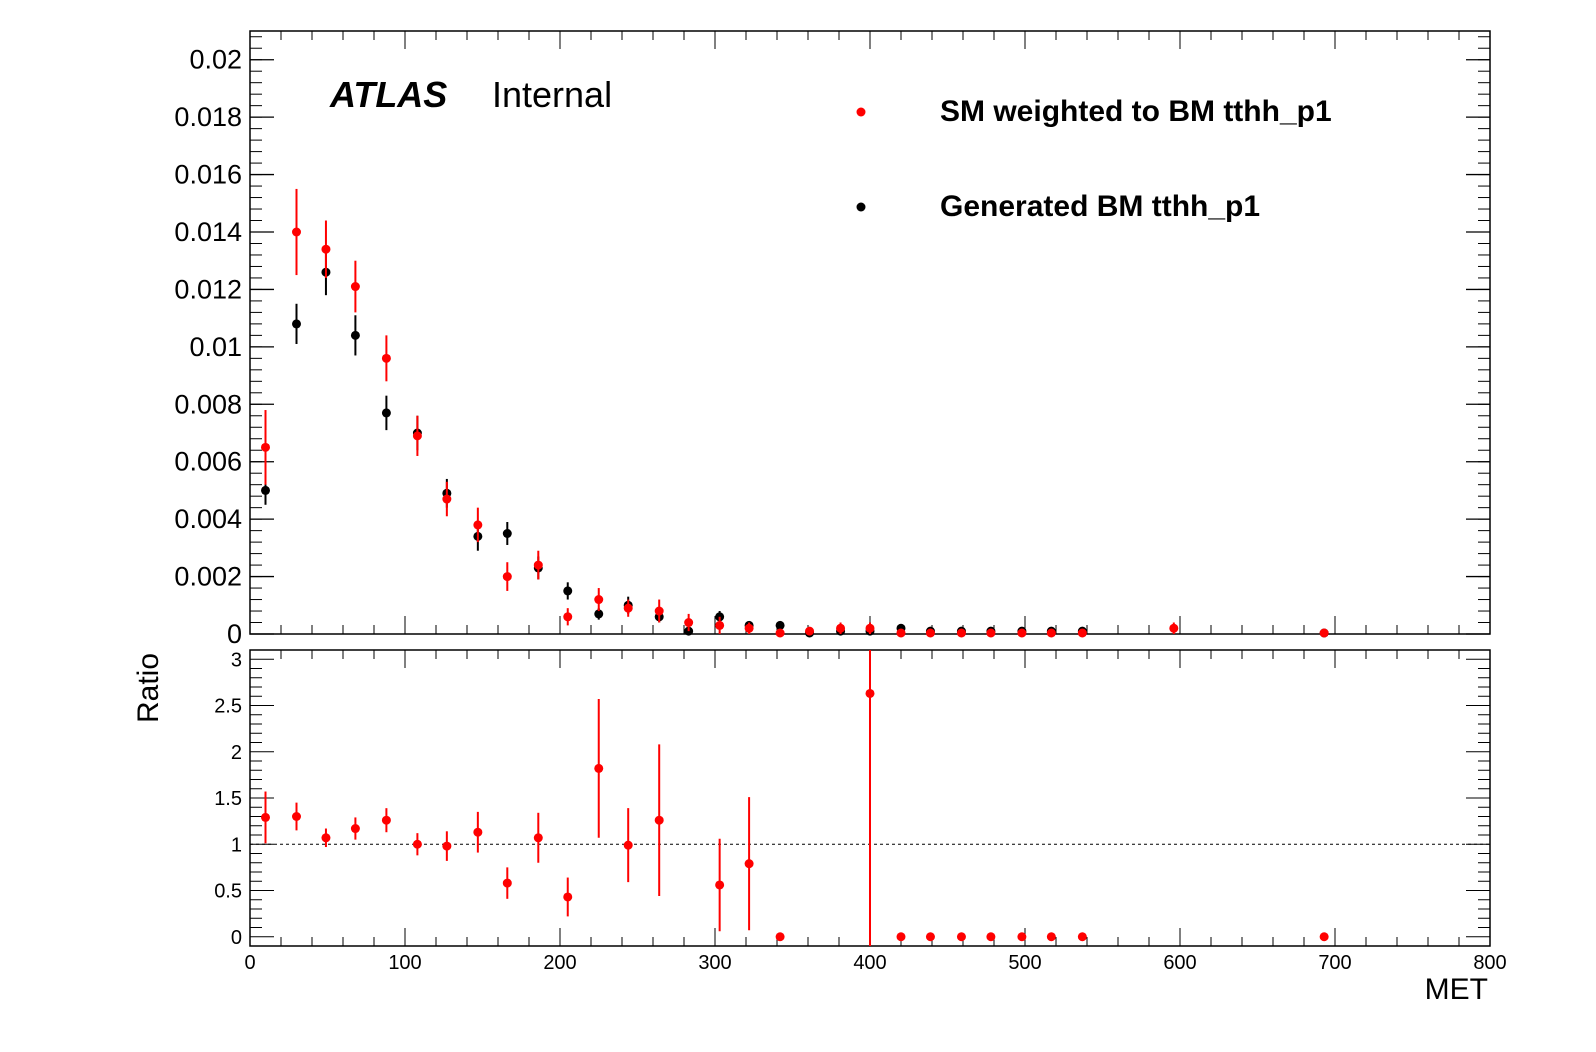 This screenshot has height=1052, width=1596. I want to click on main-y-tick-label: 0.016, so click(208, 175).